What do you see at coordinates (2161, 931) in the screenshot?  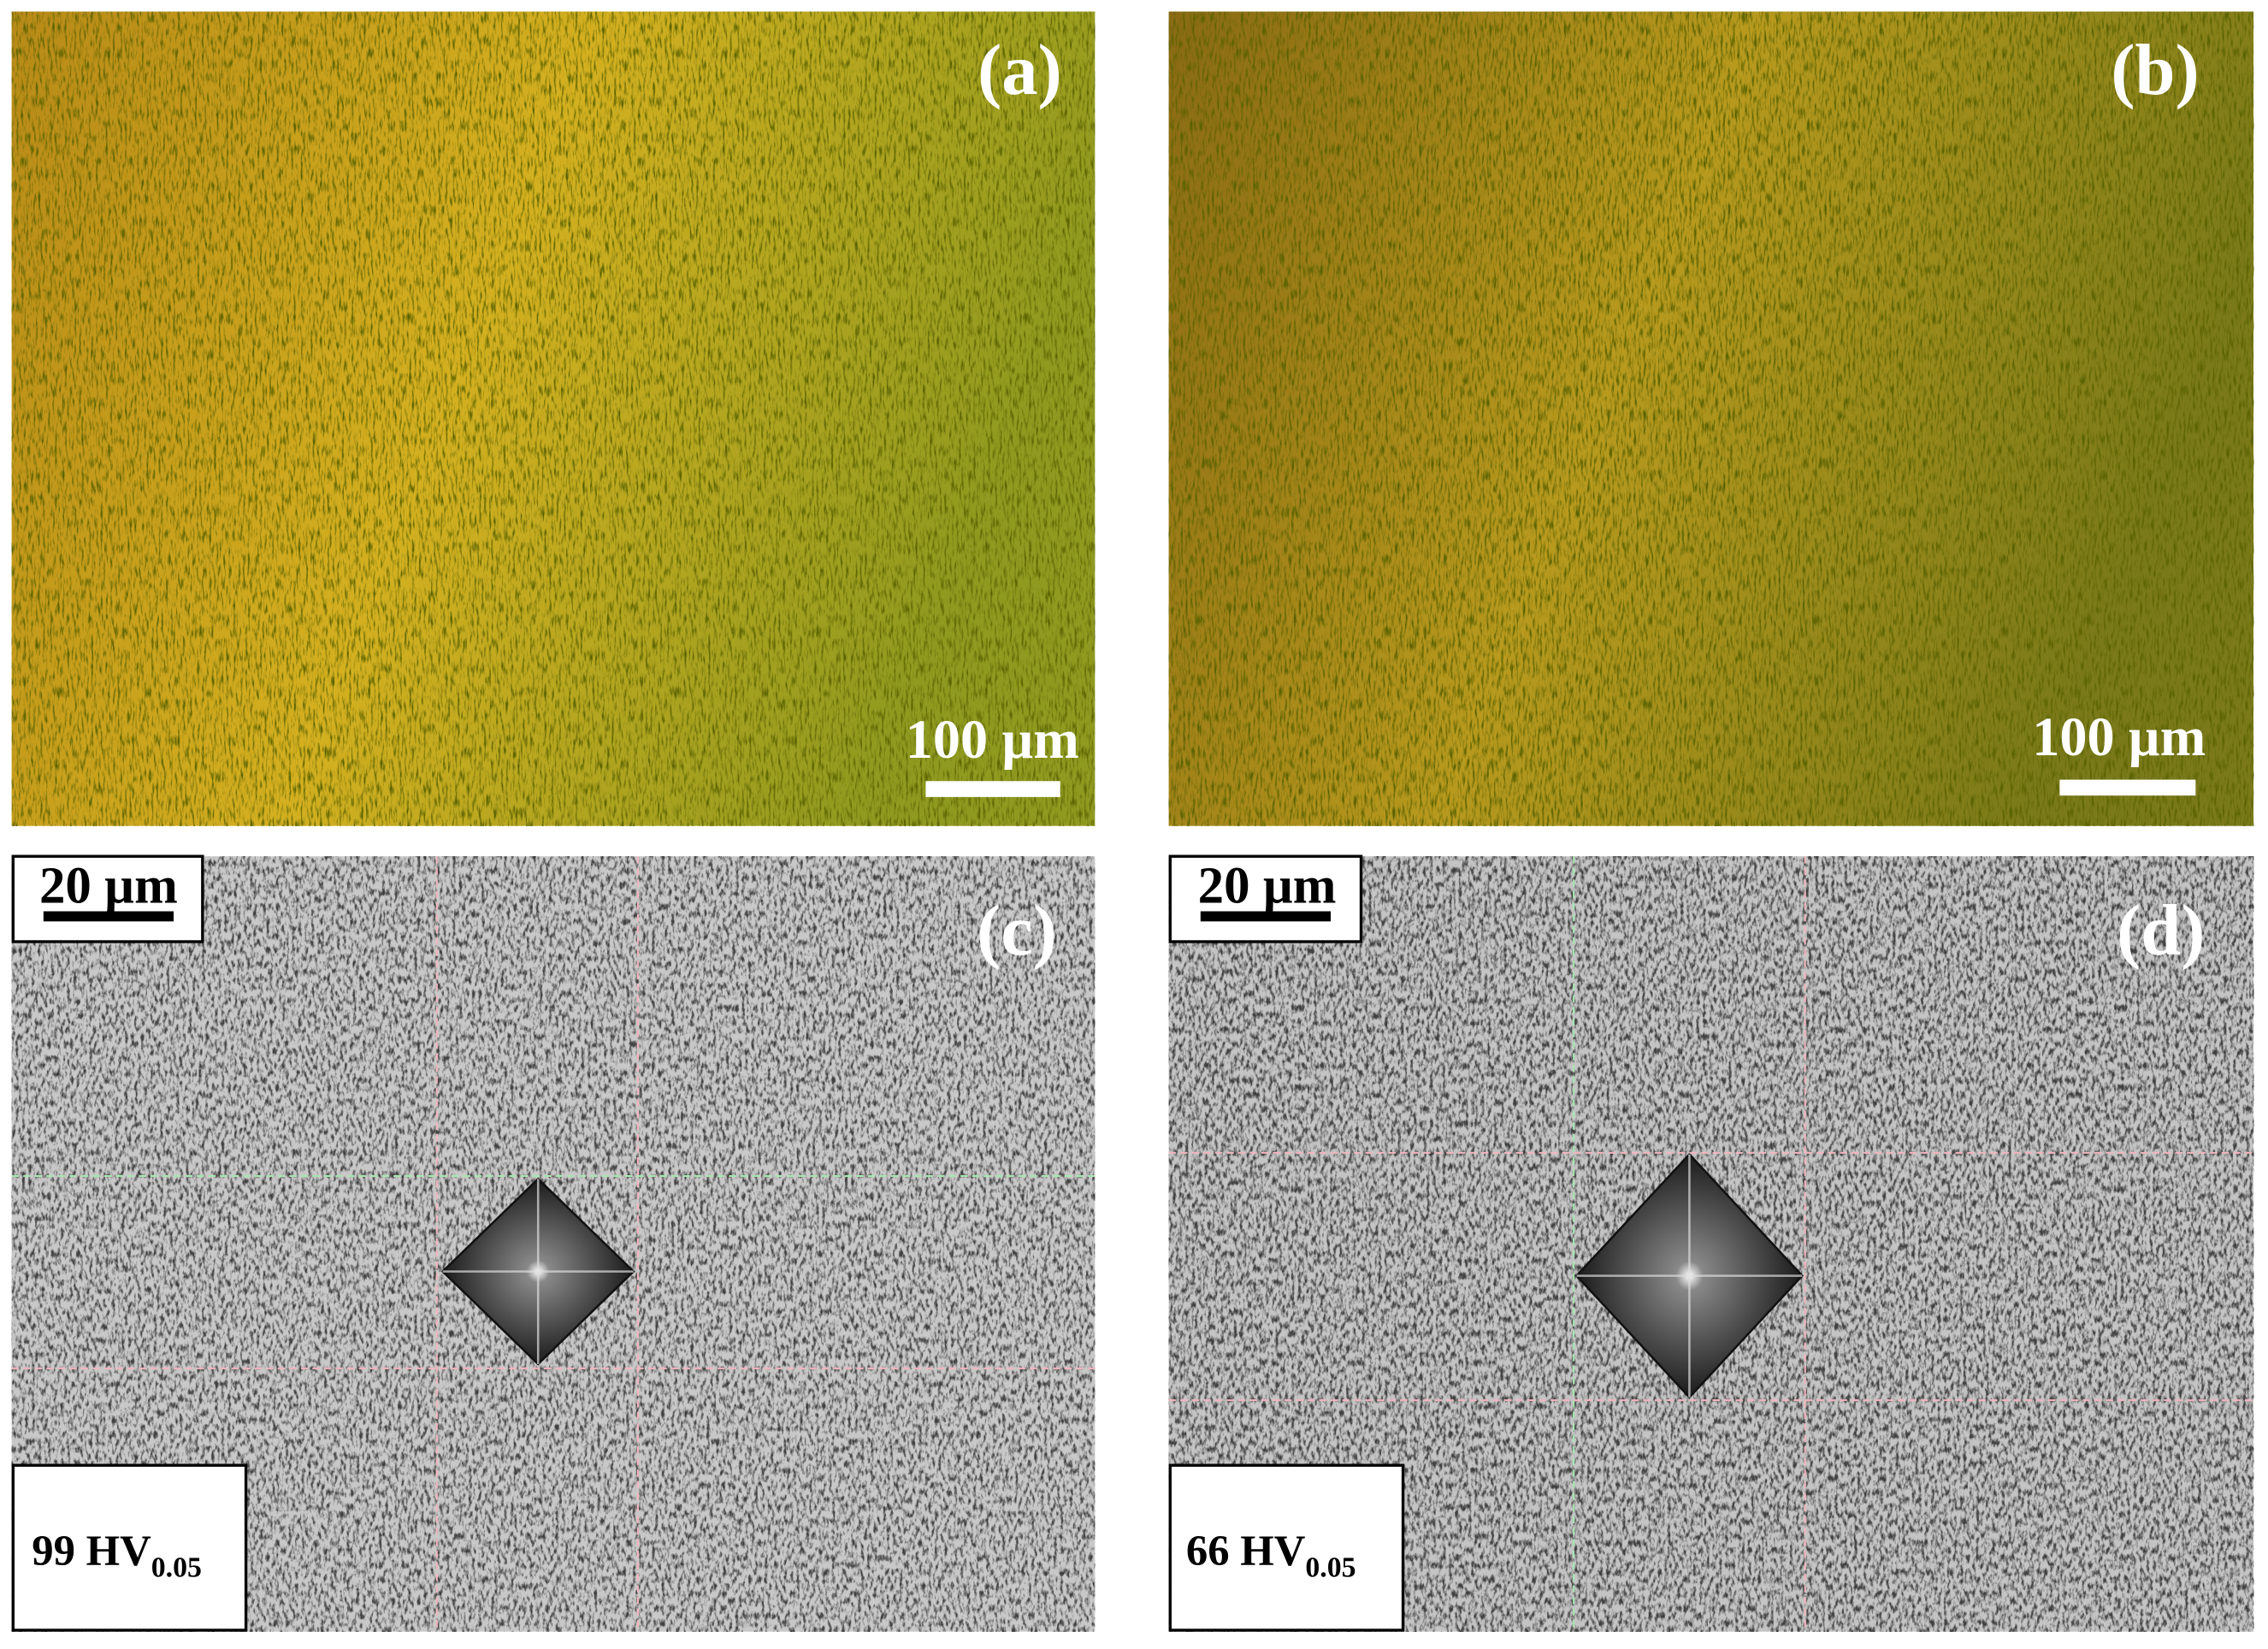 I see `panel-label: (d)` at bounding box center [2161, 931].